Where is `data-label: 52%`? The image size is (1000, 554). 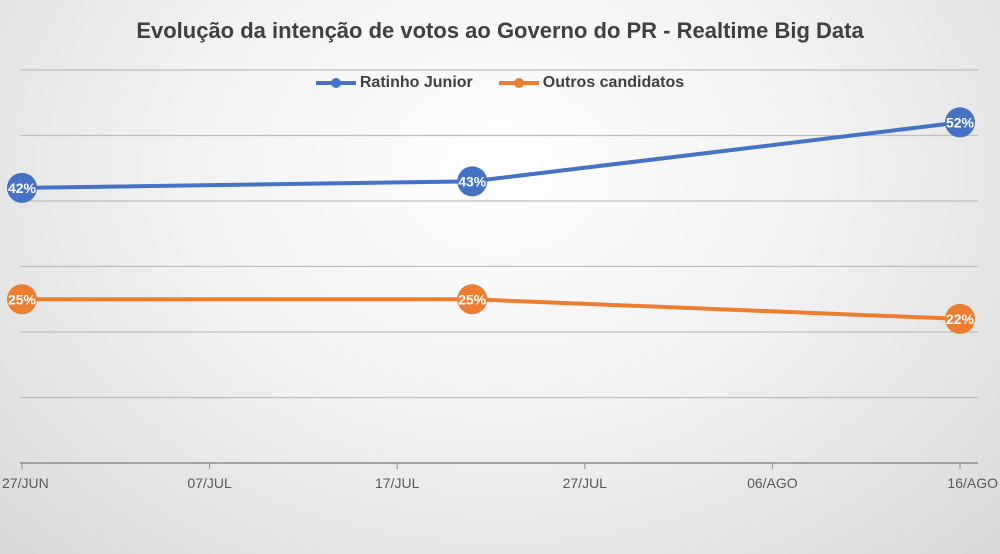 data-label: 52% is located at coordinates (960, 122).